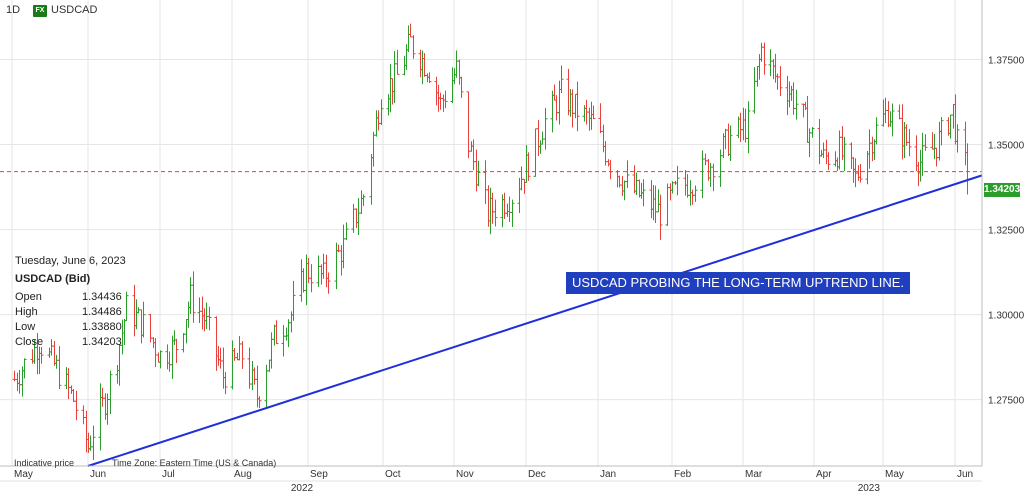  Describe the element at coordinates (319, 474) in the screenshot. I see `x-tick-label: Sep` at that location.